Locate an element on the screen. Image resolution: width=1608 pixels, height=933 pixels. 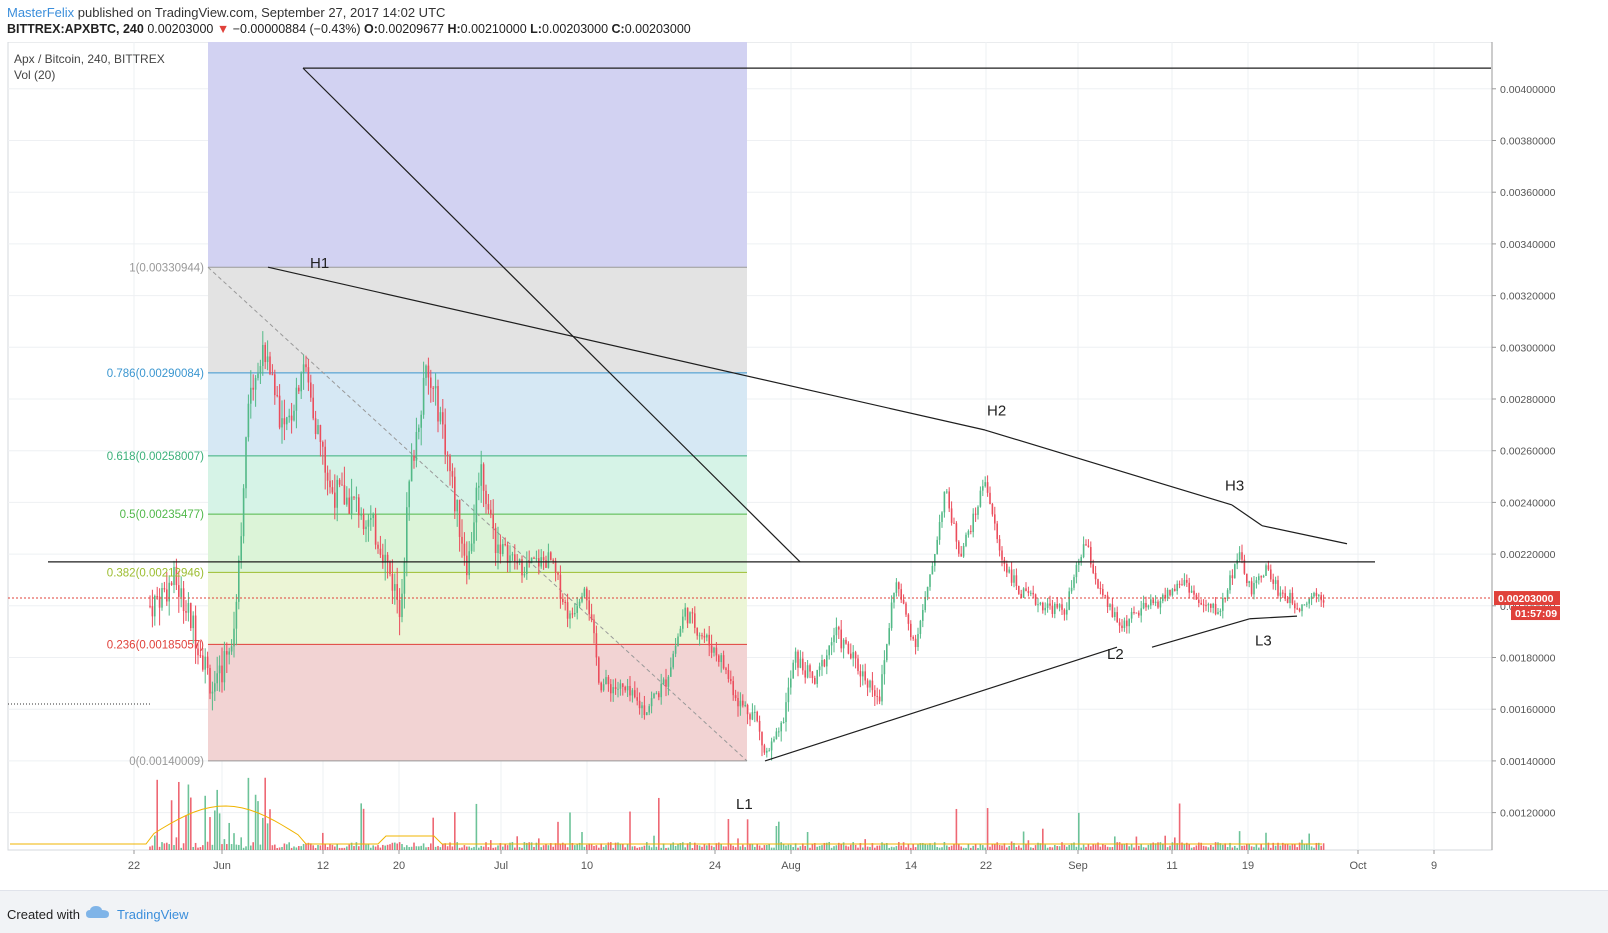
time-tick-label: 14 is located at coordinates (911, 866).